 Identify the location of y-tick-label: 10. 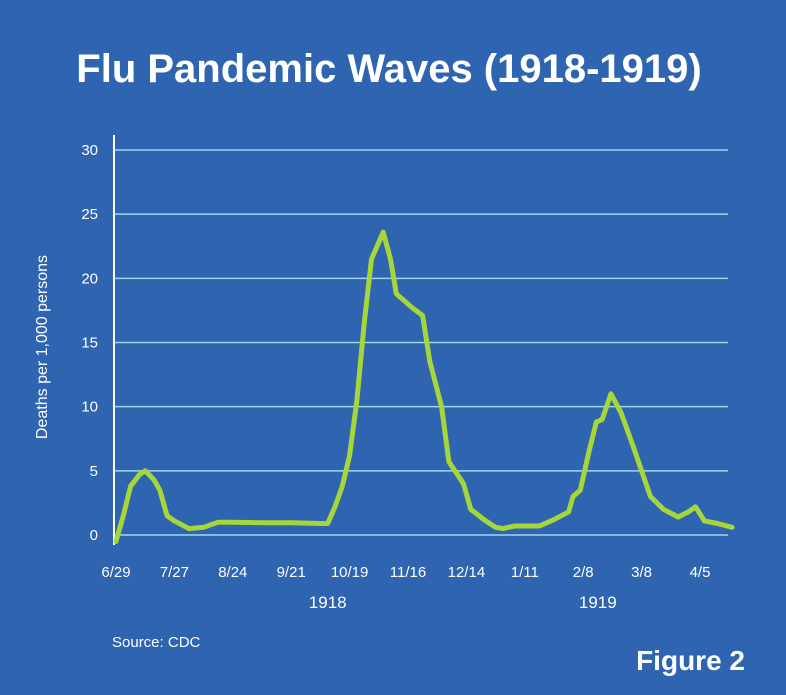
(89, 407).